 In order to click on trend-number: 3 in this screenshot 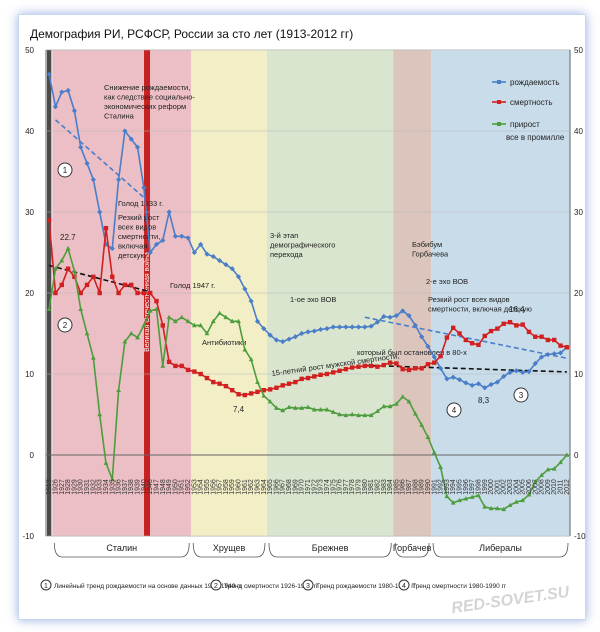, I will do `click(521, 395)`.